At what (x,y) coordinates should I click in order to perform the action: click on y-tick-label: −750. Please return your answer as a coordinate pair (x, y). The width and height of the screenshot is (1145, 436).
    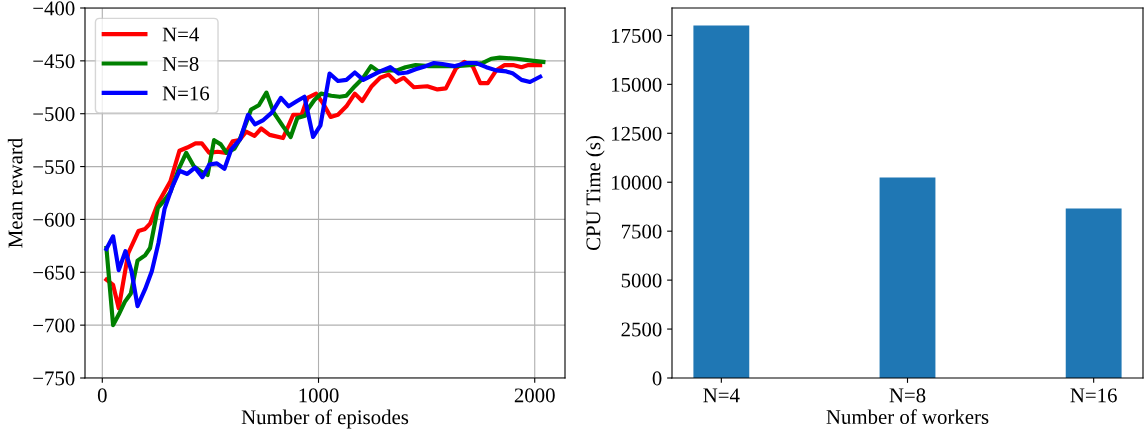
    Looking at the image, I should click on (54, 378).